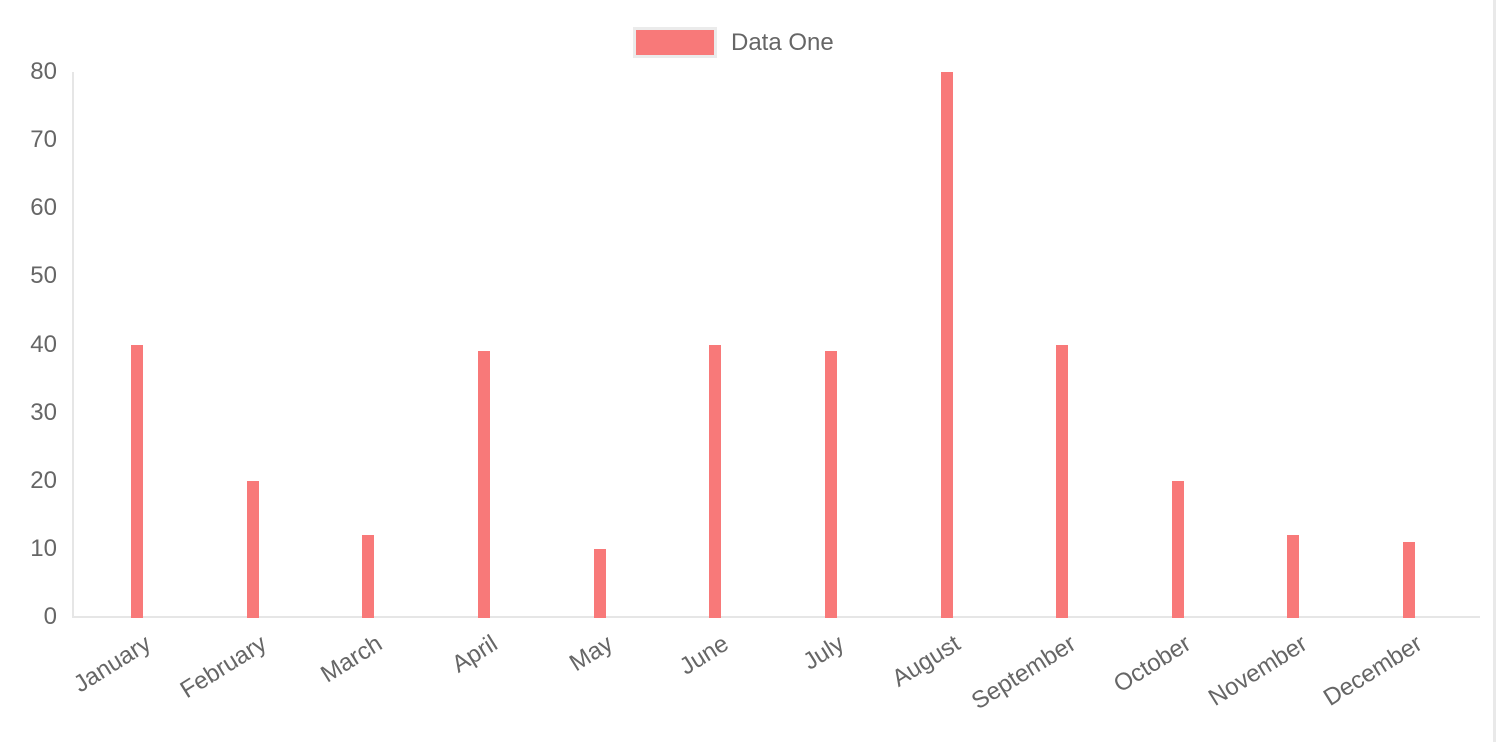  Describe the element at coordinates (591, 653) in the screenshot. I see `x-axis-label: May` at that location.